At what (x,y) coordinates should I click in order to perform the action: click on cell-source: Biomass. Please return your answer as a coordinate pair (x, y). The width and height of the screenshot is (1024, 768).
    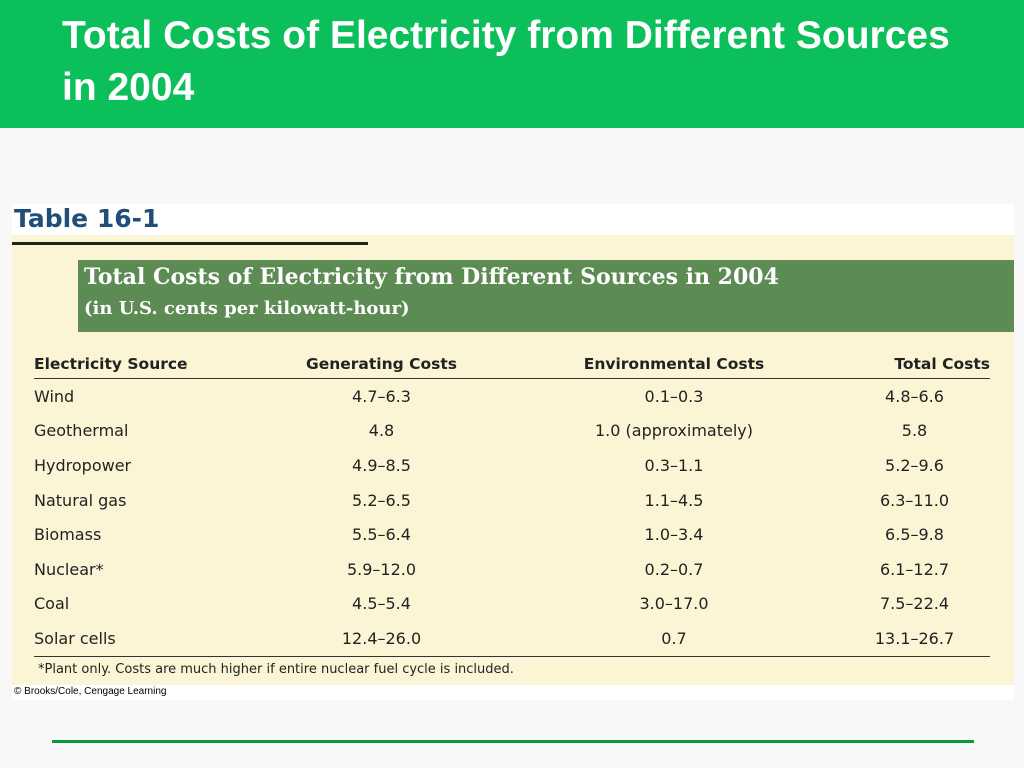
    Looking at the image, I should click on (68, 535).